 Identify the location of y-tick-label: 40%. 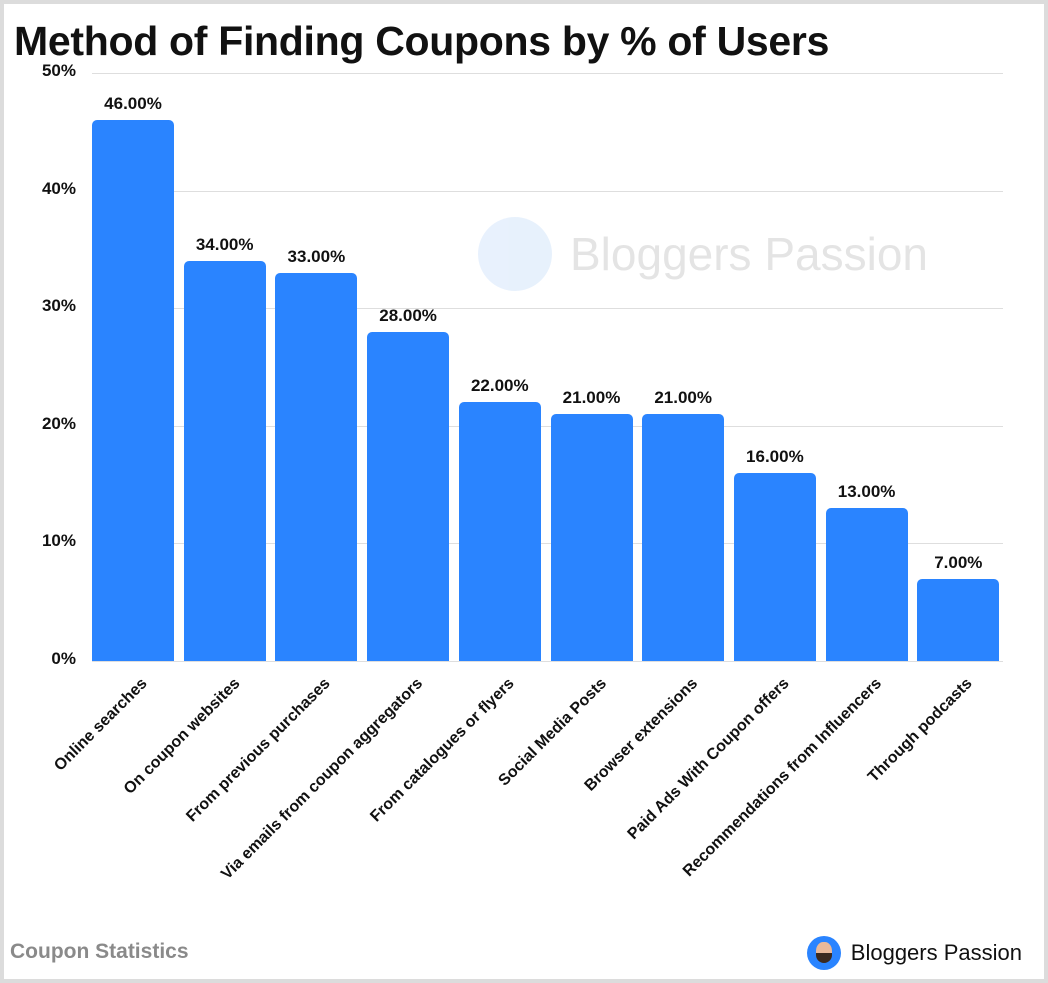
(58, 188).